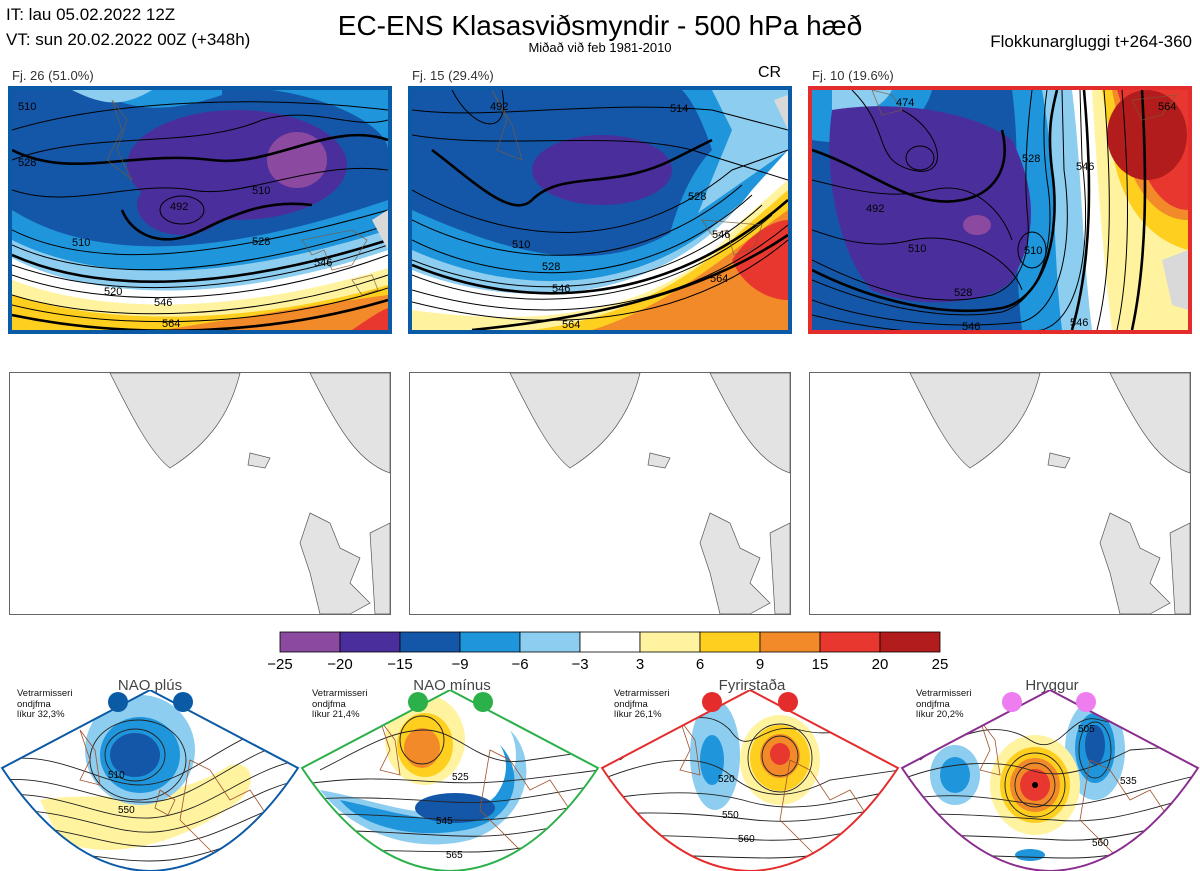  I want to click on colorbar-tick-label: 15, so click(820, 664).